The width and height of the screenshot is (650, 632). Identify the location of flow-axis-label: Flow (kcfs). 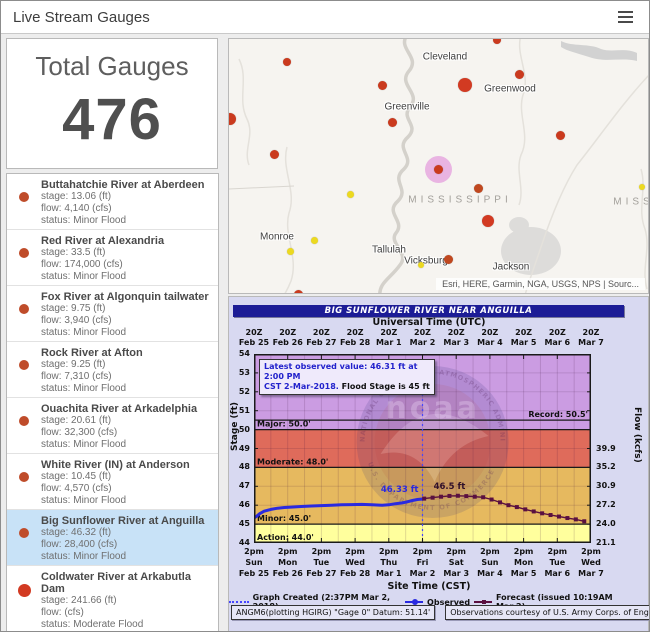
(637, 435).